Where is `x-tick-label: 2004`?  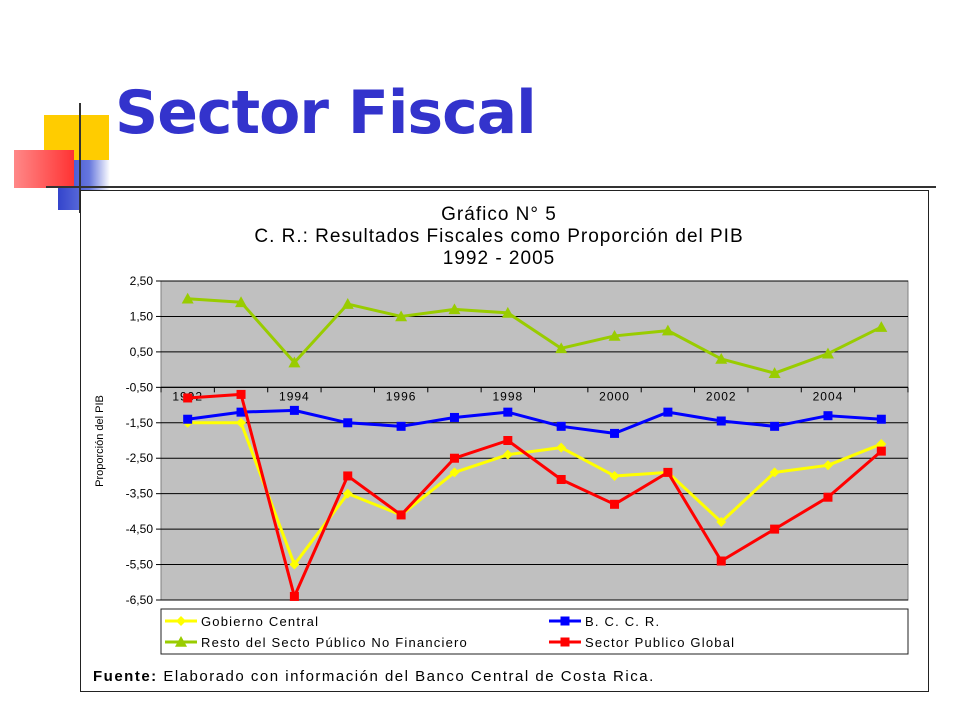 x-tick-label: 2004 is located at coordinates (828, 396).